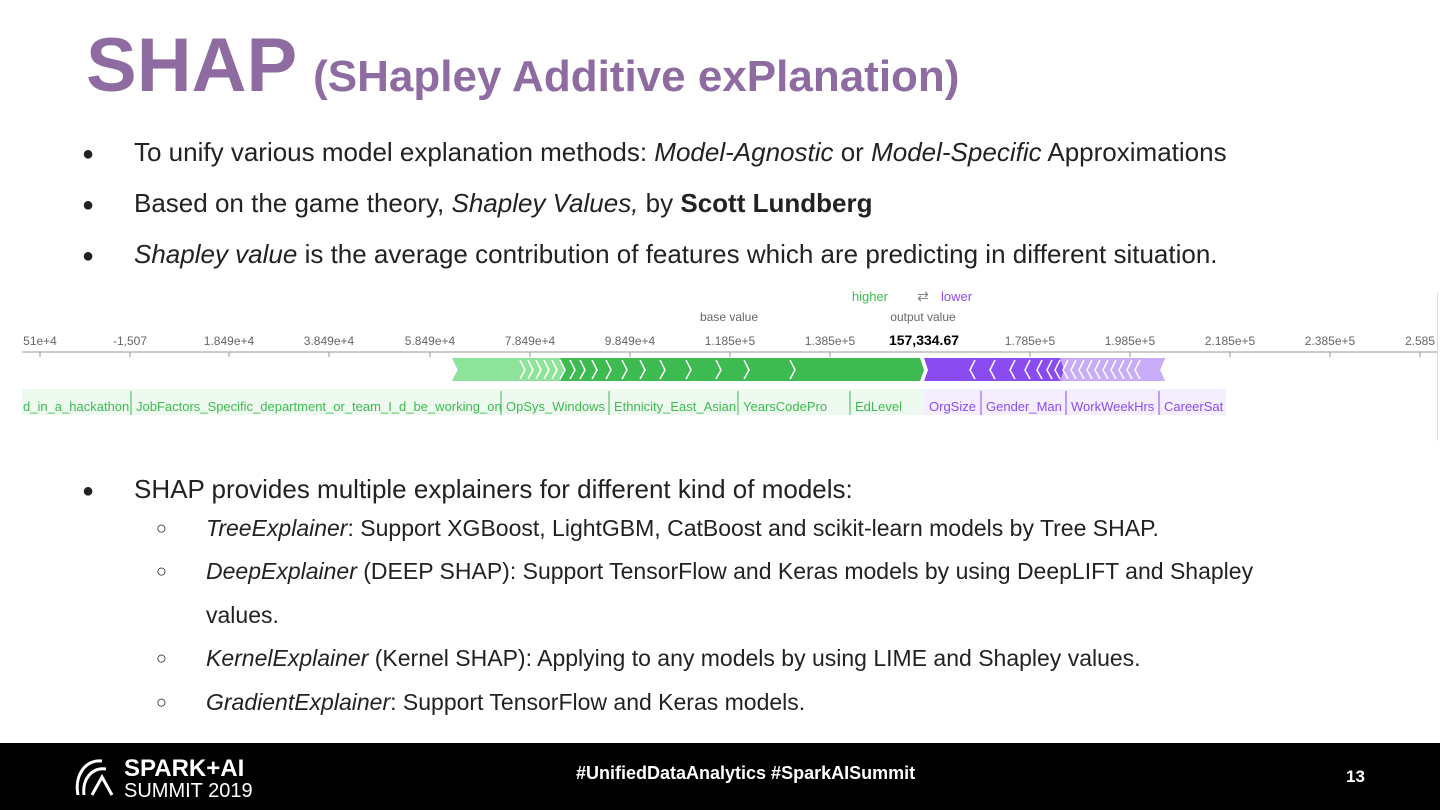 Image resolution: width=1440 pixels, height=810 pixels. Describe the element at coordinates (40, 341) in the screenshot. I see `scale-tick-label: 51e+4` at that location.